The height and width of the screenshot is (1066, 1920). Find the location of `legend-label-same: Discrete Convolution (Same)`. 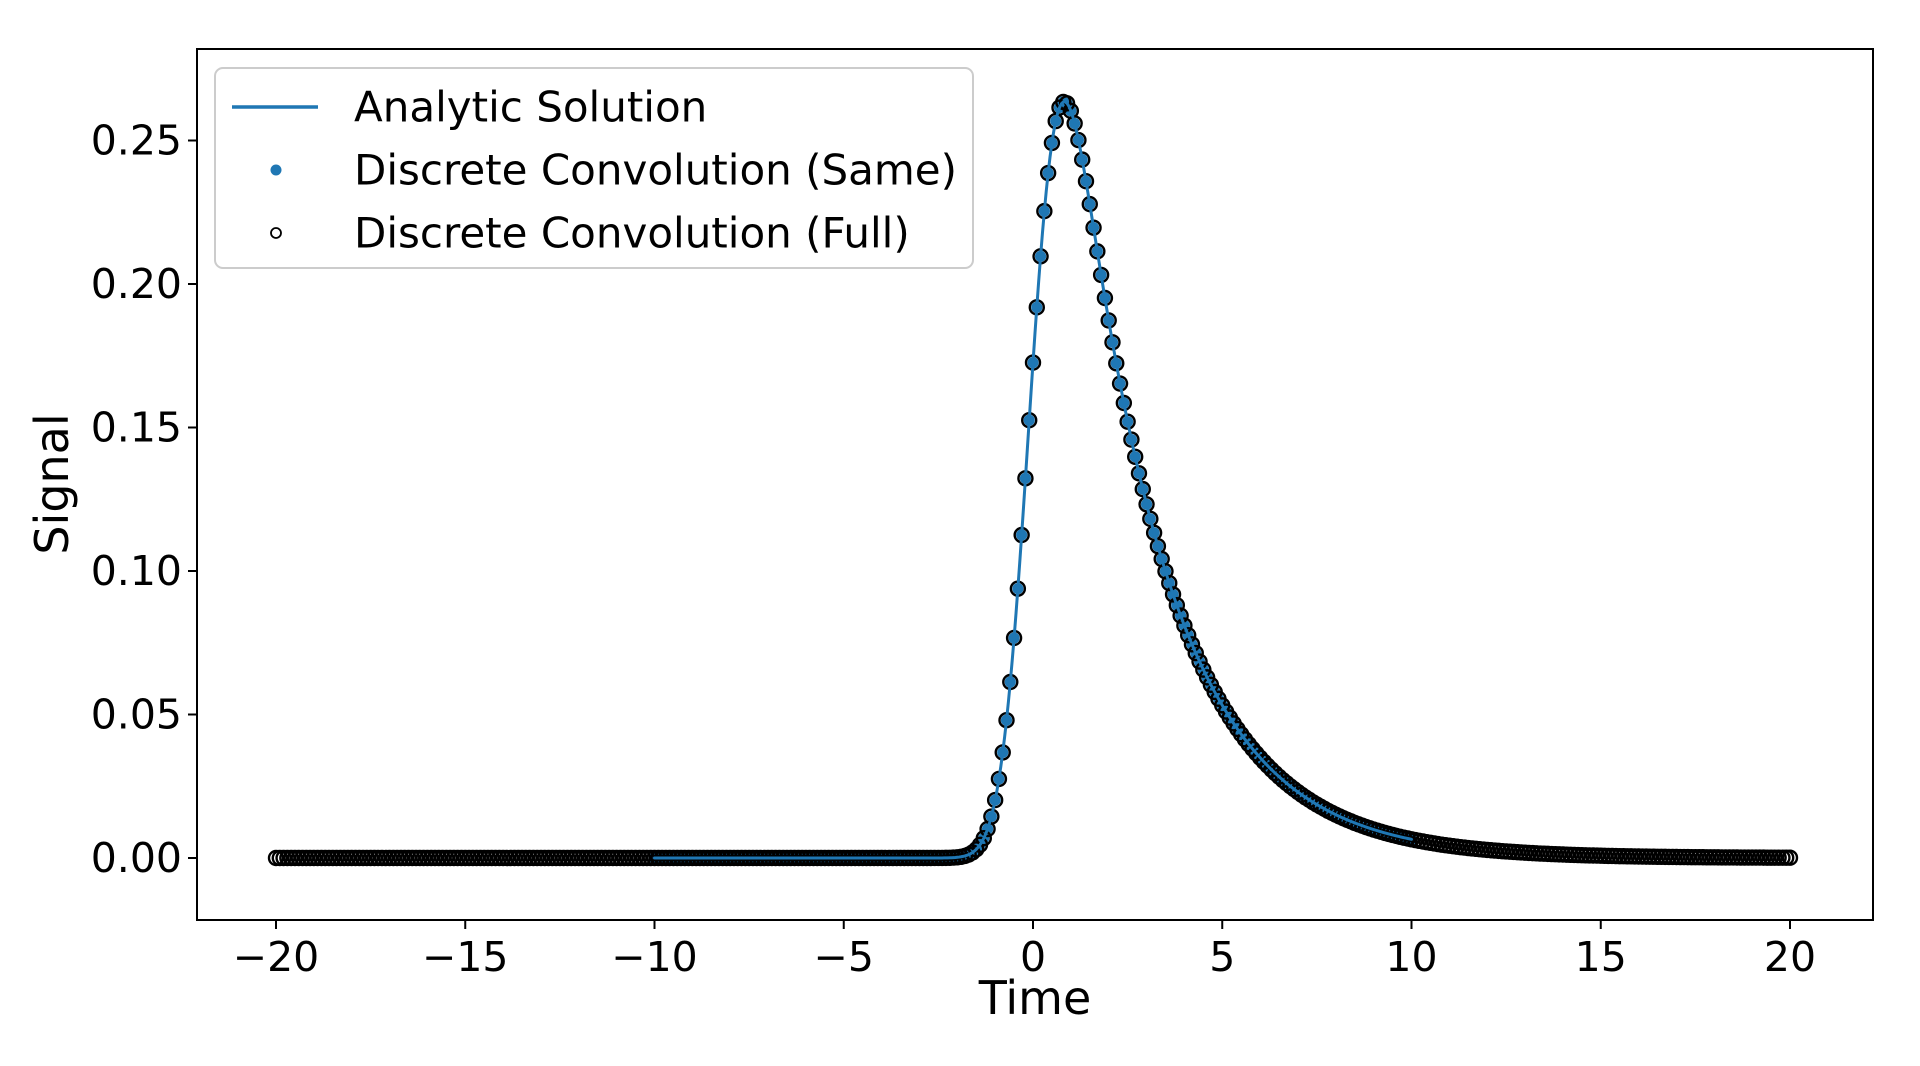

legend-label-same: Discrete Convolution (Same) is located at coordinates (655, 170).